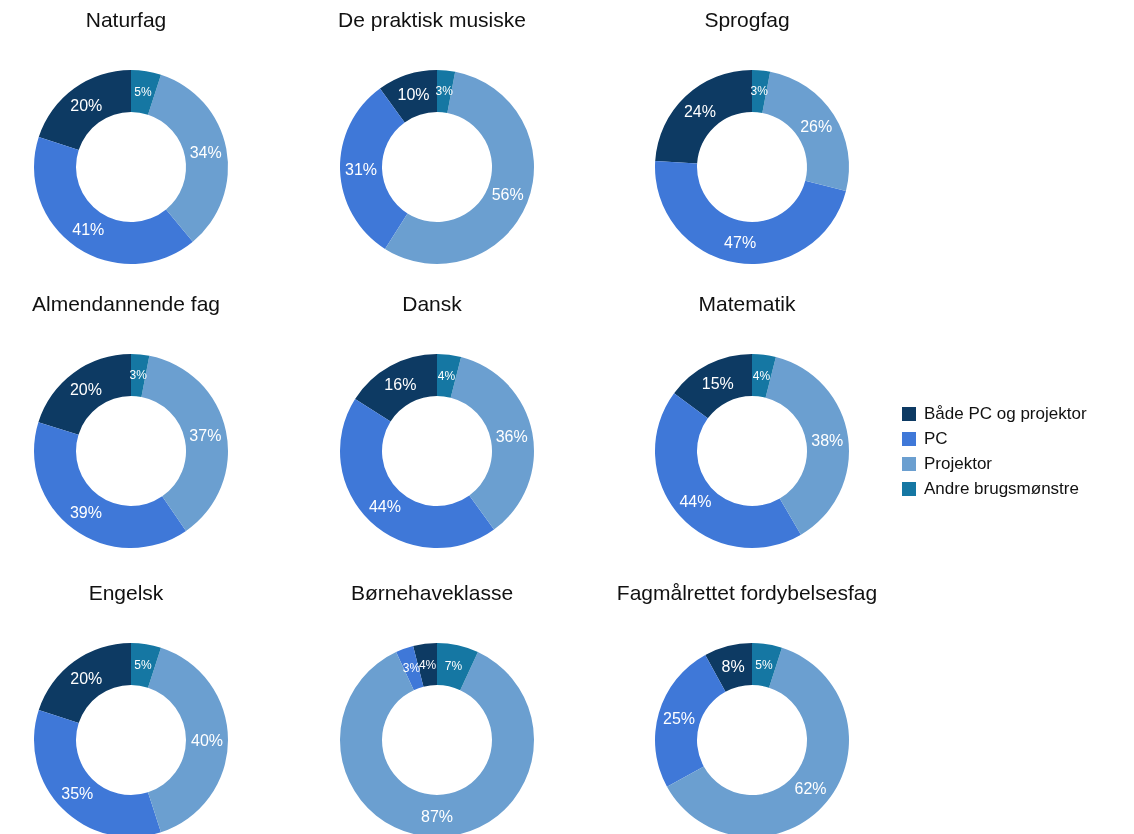 Image resolution: width=1134 pixels, height=834 pixels. What do you see at coordinates (126, 20) in the screenshot?
I see `chart-title: Naturfag` at bounding box center [126, 20].